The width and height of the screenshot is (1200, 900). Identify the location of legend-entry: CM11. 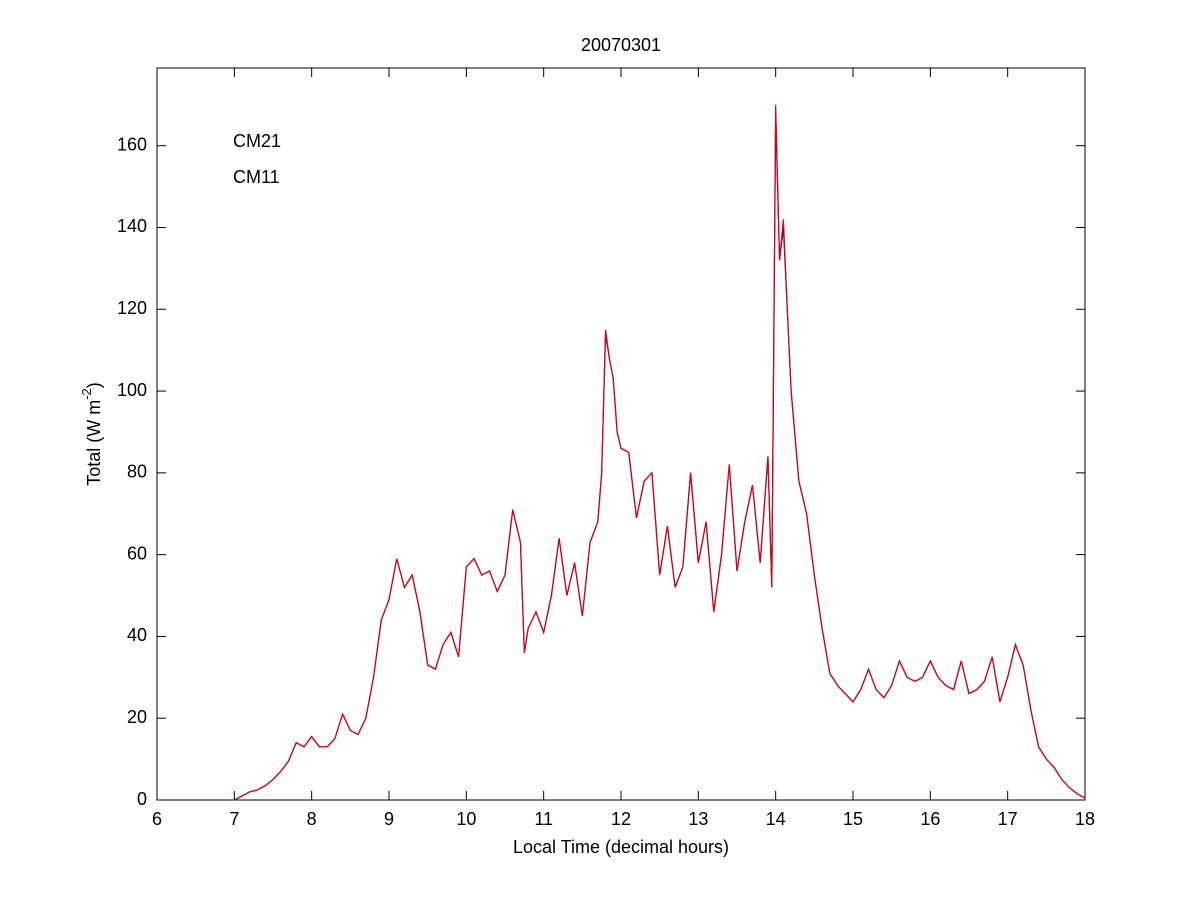
(256, 177).